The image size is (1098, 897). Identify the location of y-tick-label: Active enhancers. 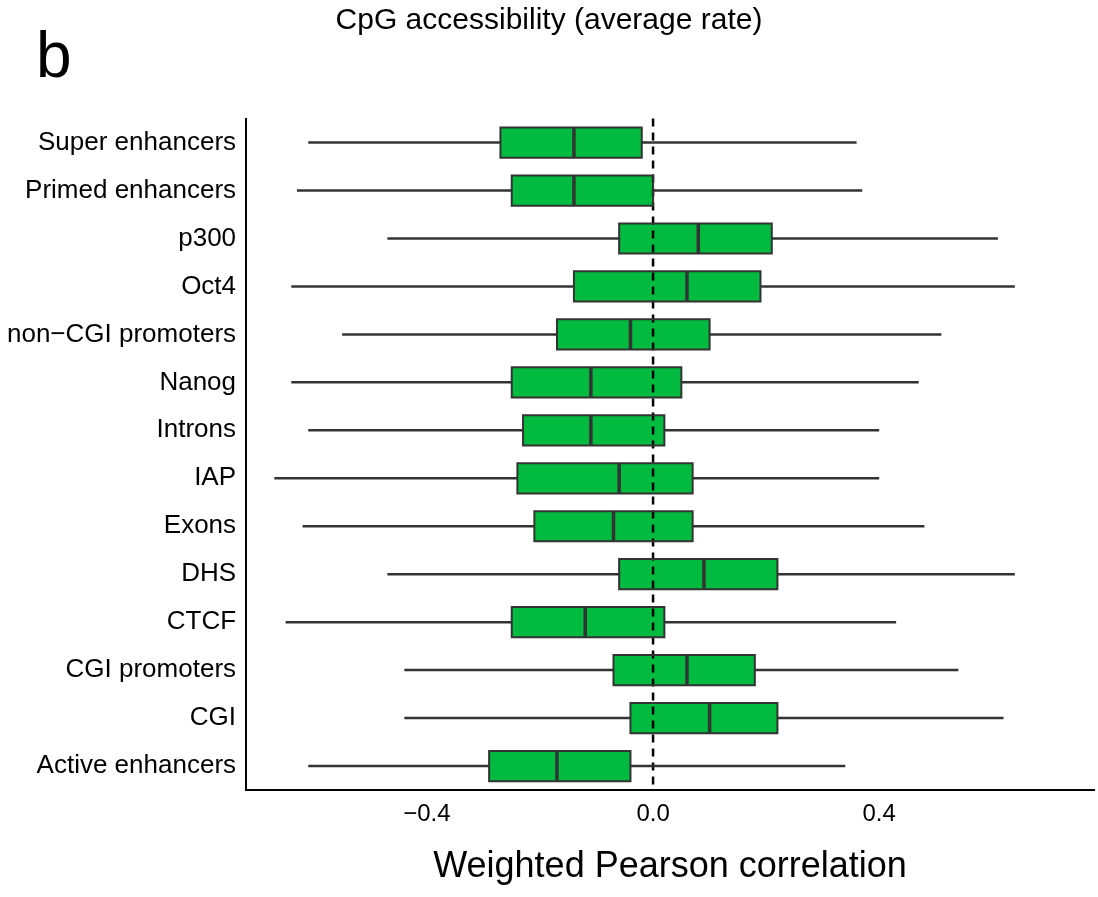
(136, 764).